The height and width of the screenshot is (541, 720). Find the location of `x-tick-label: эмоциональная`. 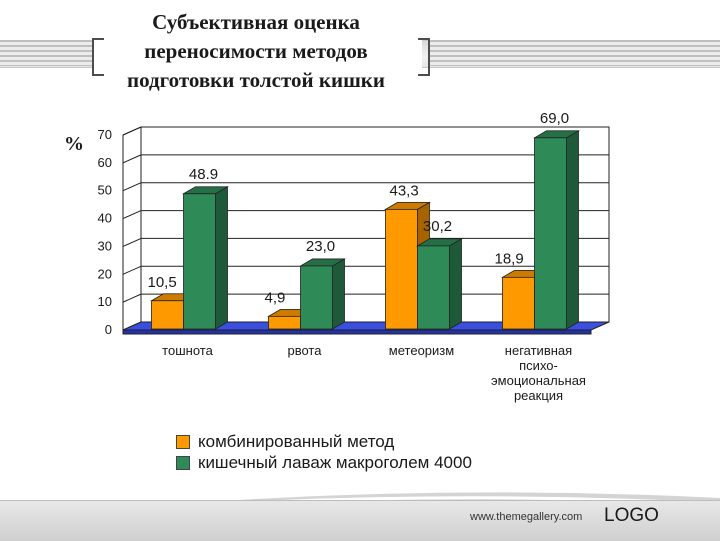

x-tick-label: эмоциональная is located at coordinates (538, 380).